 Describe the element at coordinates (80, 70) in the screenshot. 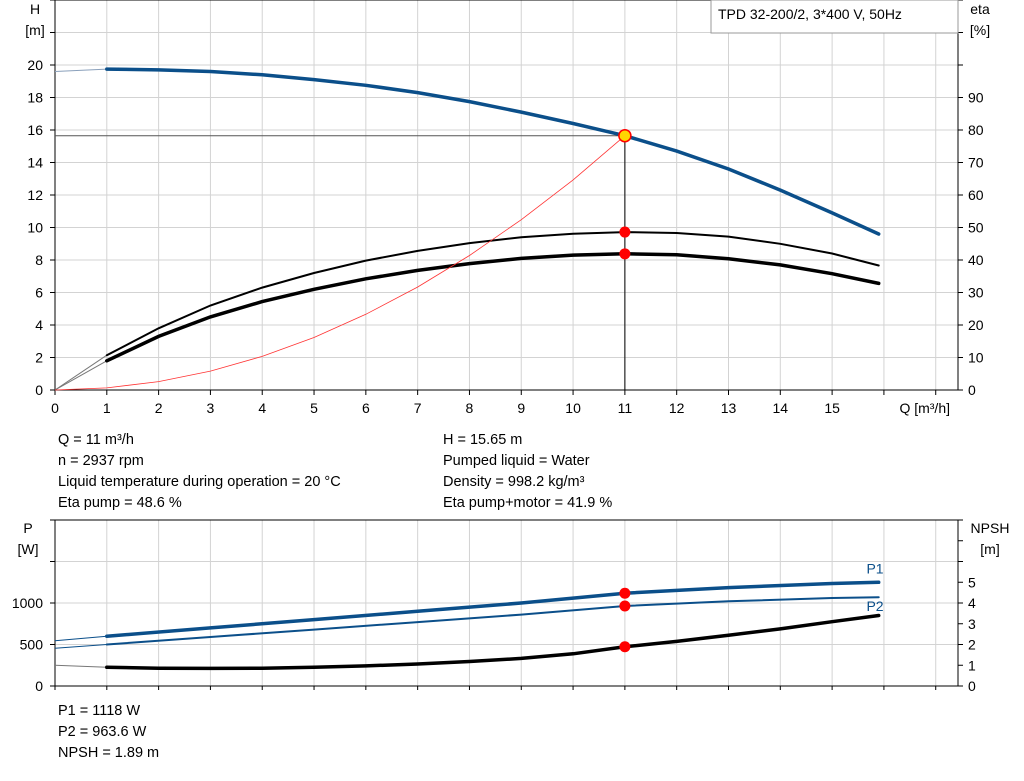

I see `H-curve-extension` at that location.